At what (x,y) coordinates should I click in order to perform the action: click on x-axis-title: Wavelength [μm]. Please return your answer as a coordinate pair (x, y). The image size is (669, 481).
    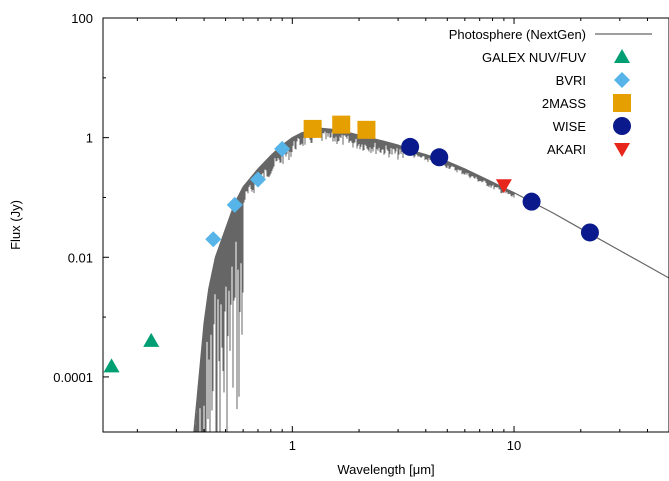
    Looking at the image, I should click on (385, 469).